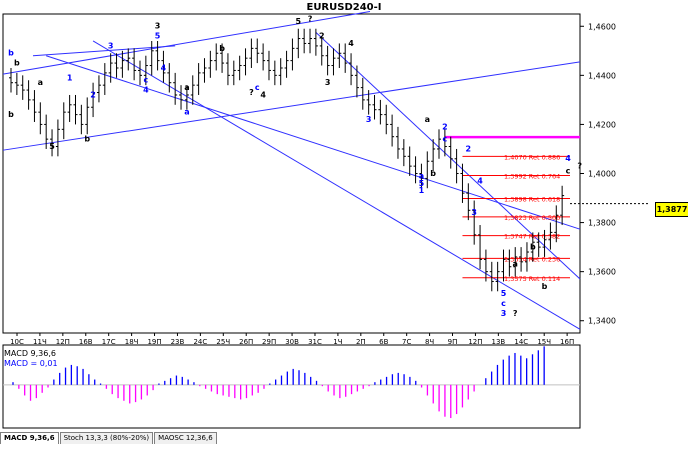  I want to click on x-tick-label: 25Ч, so click(223, 342).